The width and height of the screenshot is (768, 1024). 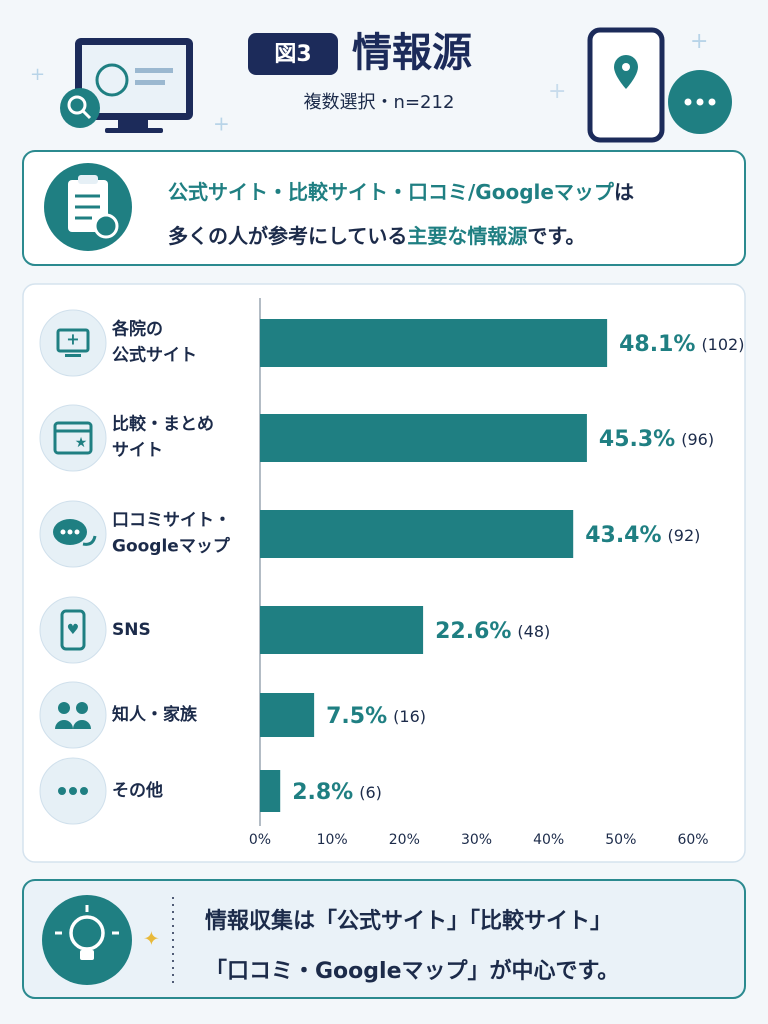 I want to click on subtitle: 複数選択・n=212, so click(x=379, y=102).